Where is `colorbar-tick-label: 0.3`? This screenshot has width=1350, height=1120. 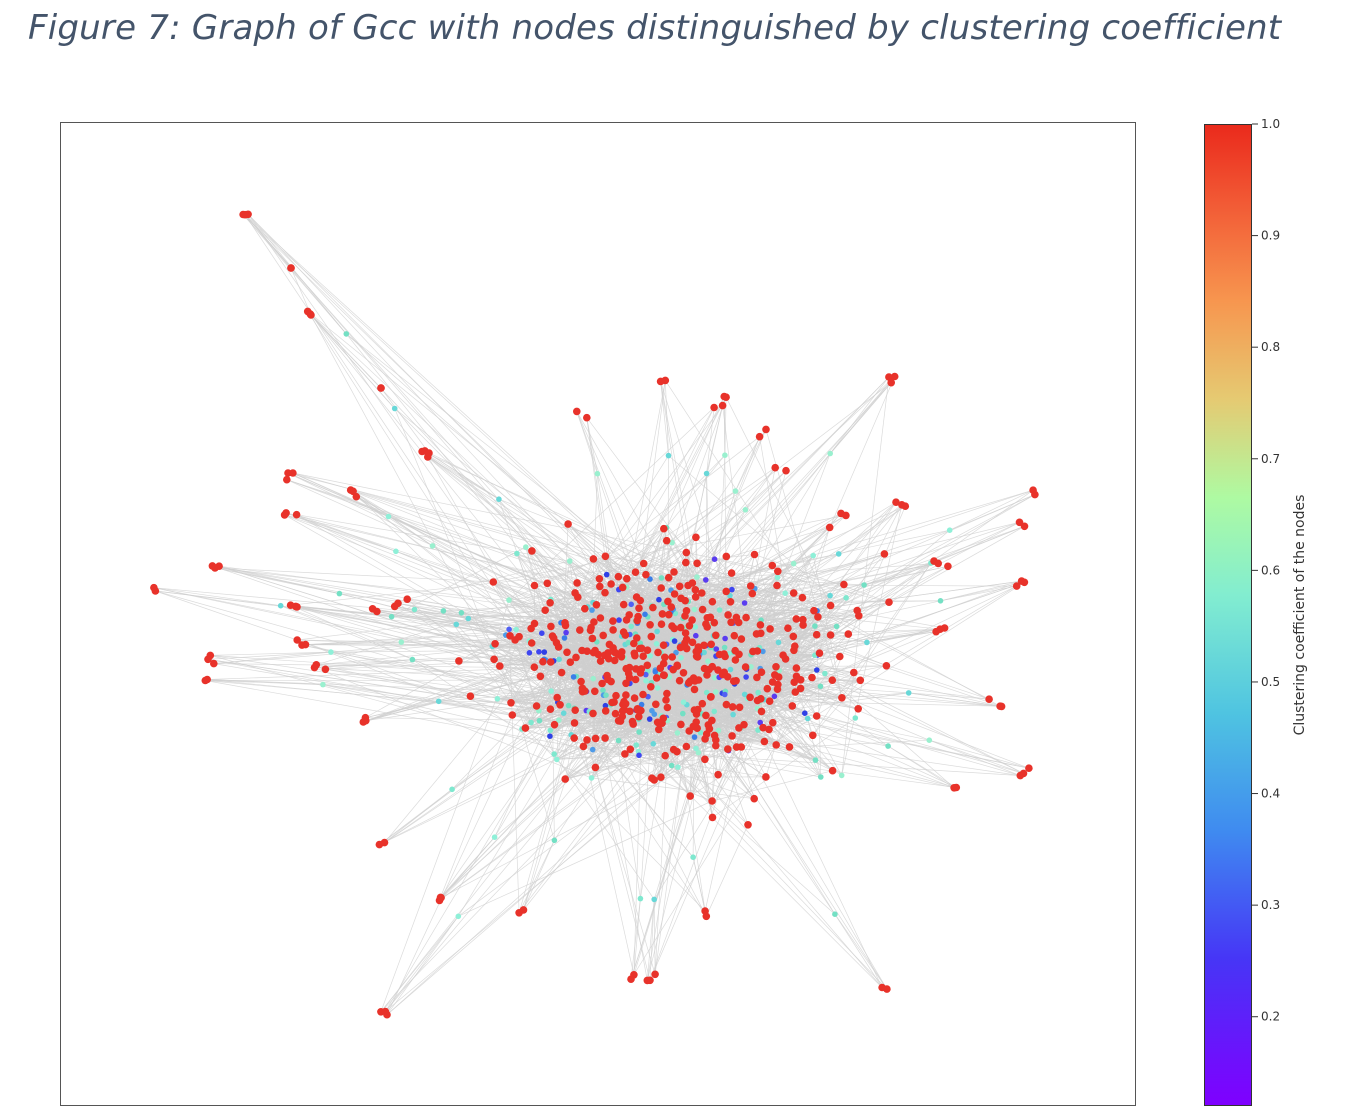 colorbar-tick-label: 0.3 is located at coordinates (1270, 905).